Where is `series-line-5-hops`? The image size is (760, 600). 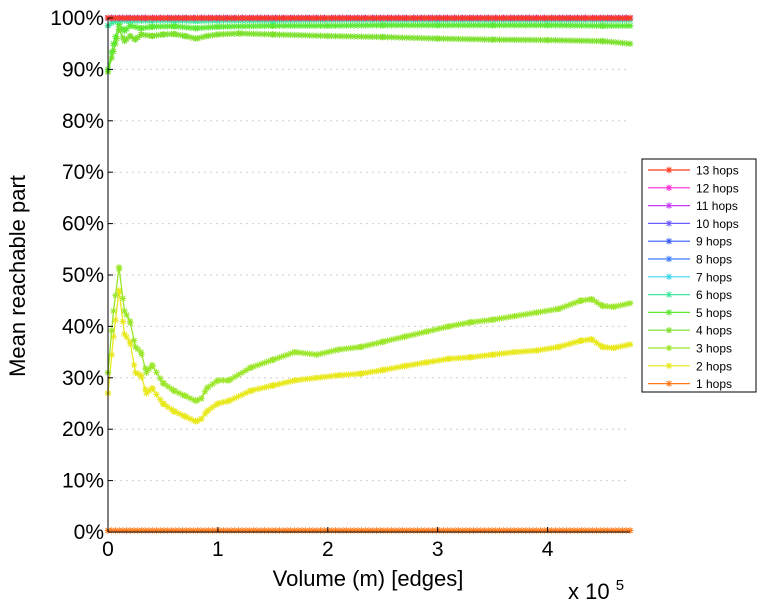
series-line-5-hops is located at coordinates (368, 46).